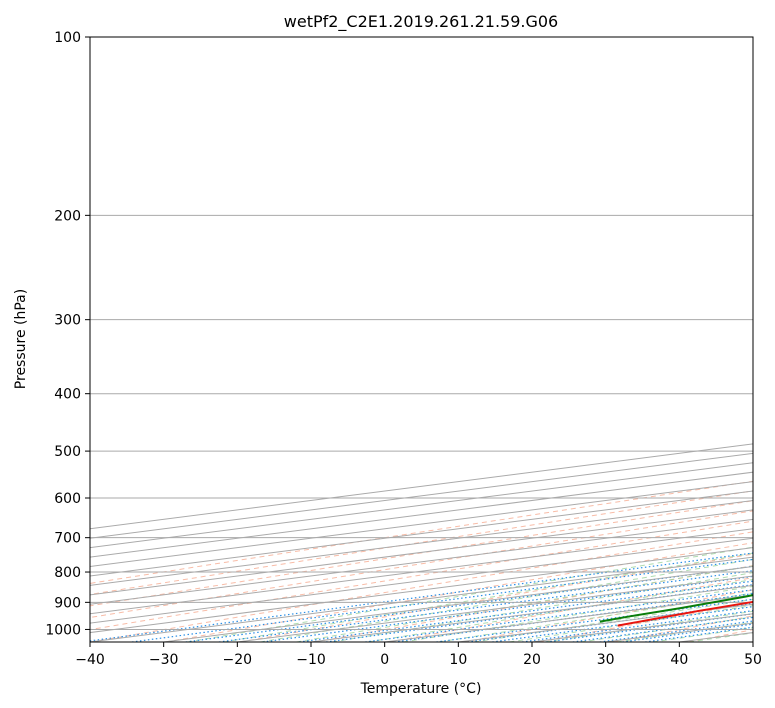  I want to click on chart-title: wetPf2_C2E1.2019.261.21.59.G06, so click(421, 22).